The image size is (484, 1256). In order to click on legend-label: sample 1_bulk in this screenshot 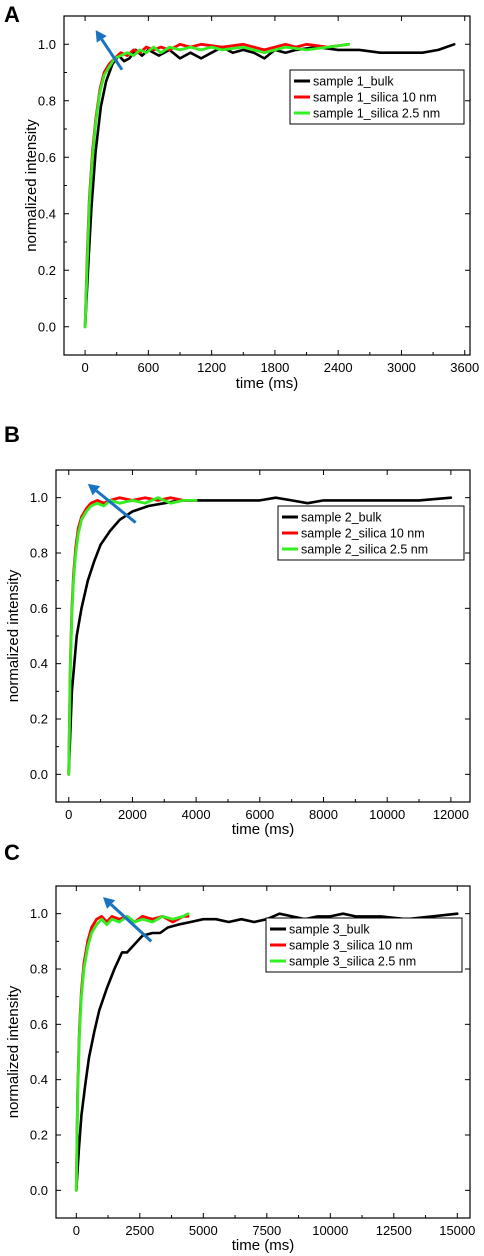, I will do `click(353, 82)`.